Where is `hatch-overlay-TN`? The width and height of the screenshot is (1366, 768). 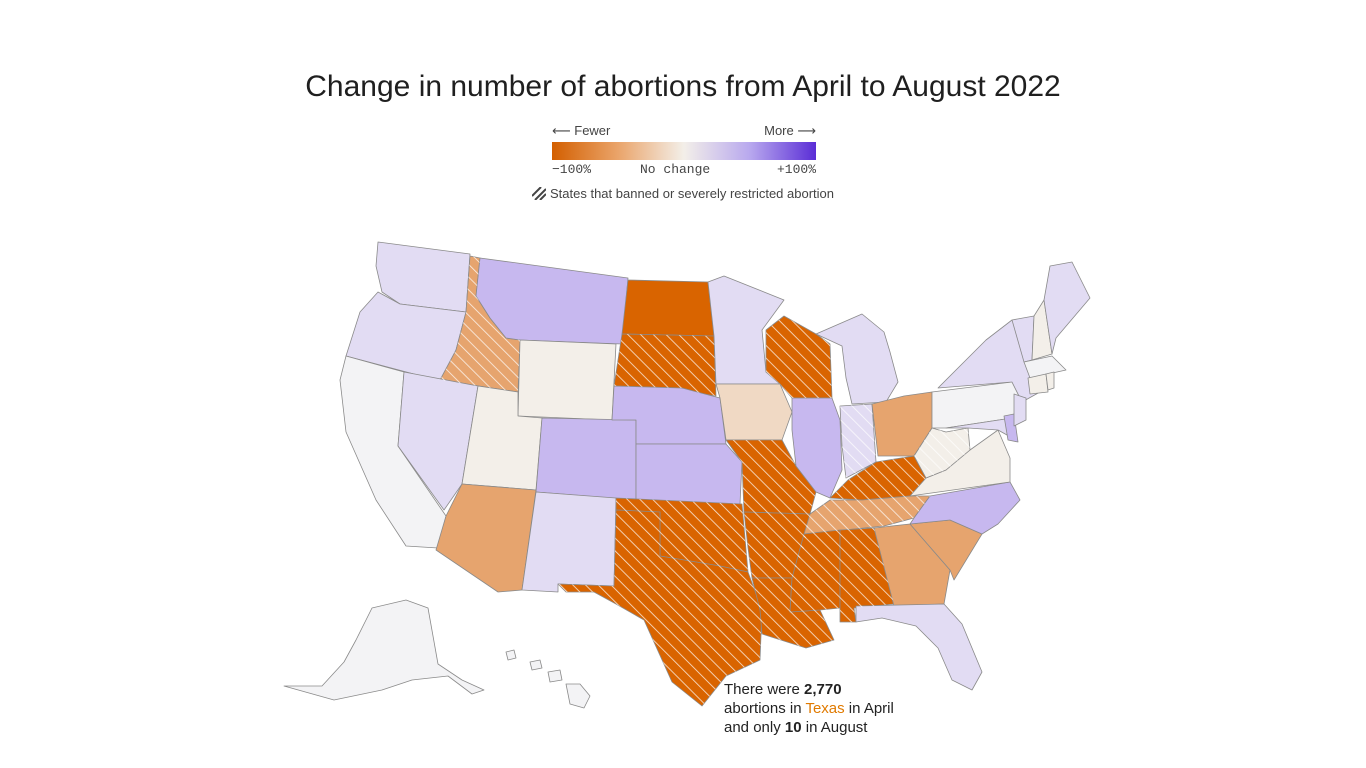
hatch-overlay-TN is located at coordinates (867, 515).